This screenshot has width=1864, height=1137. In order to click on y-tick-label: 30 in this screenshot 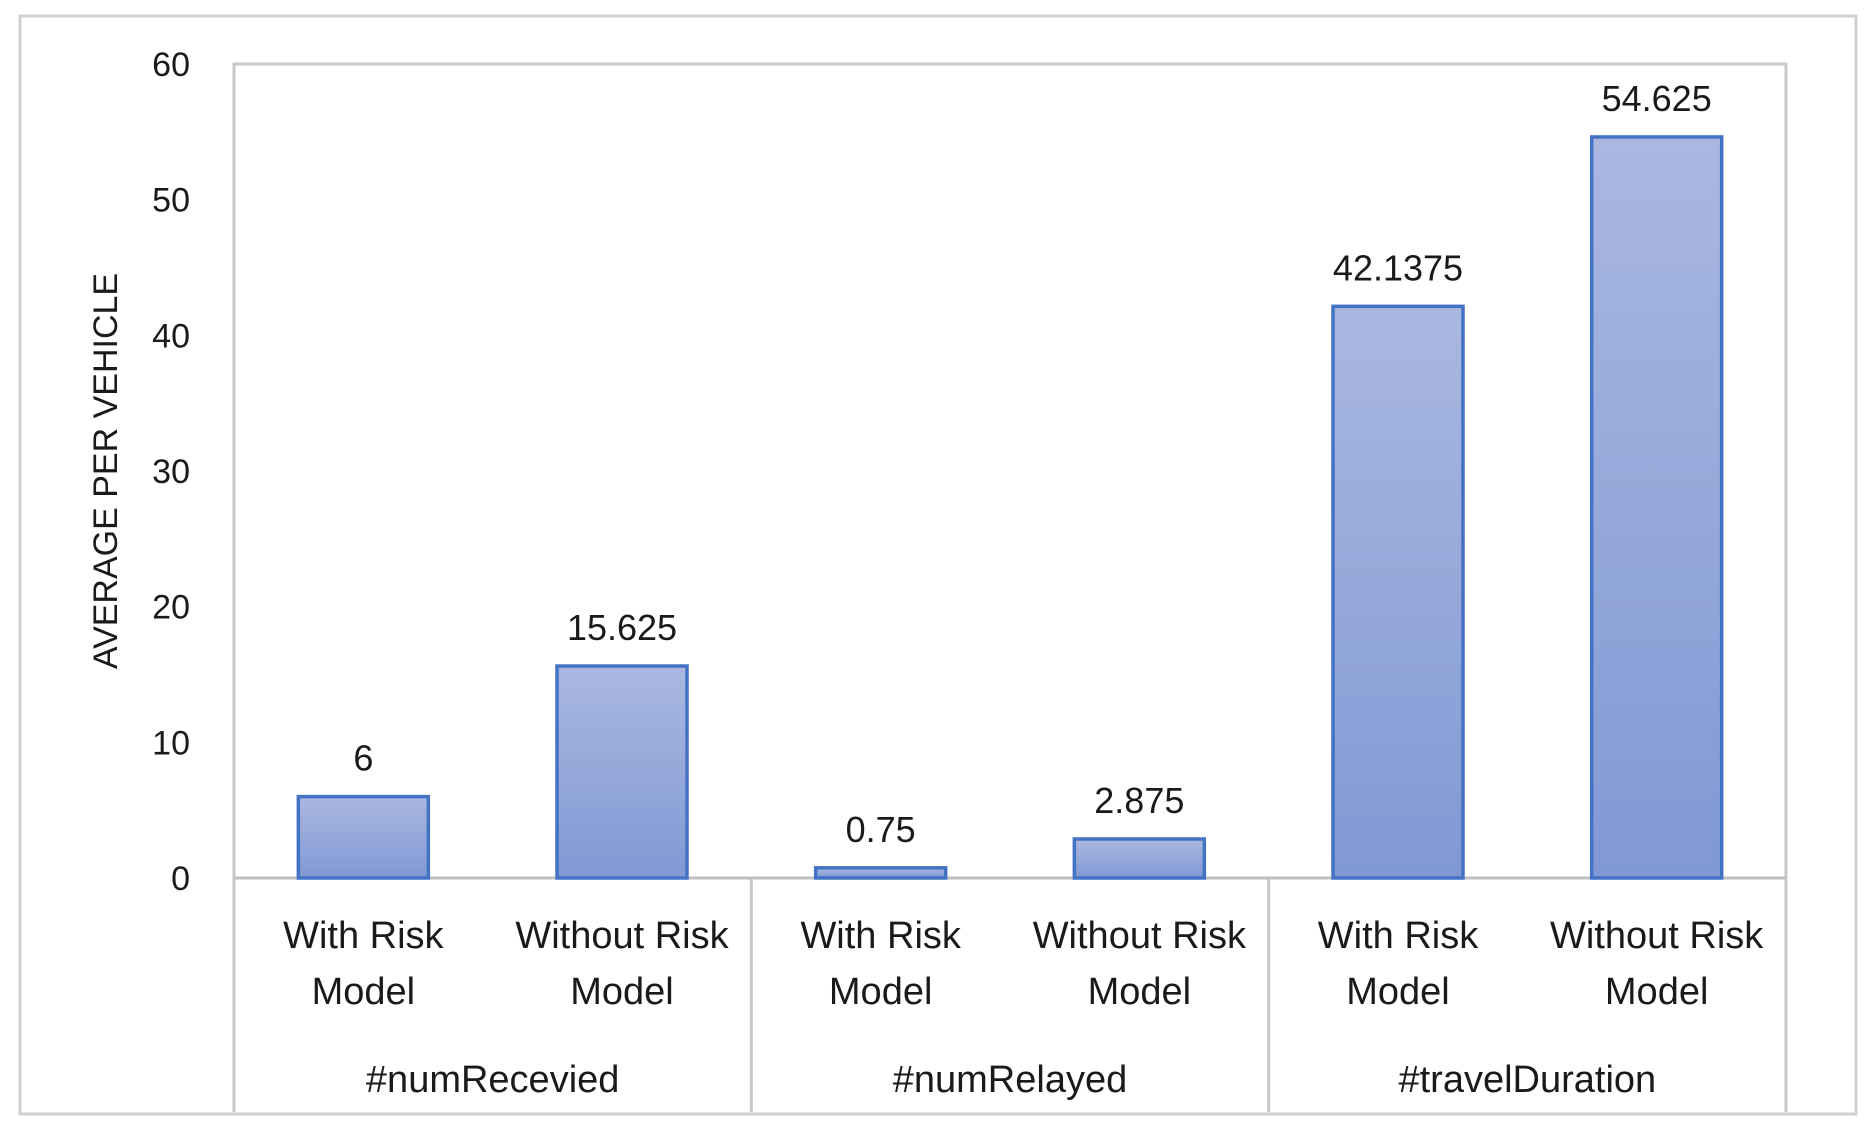, I will do `click(171, 472)`.